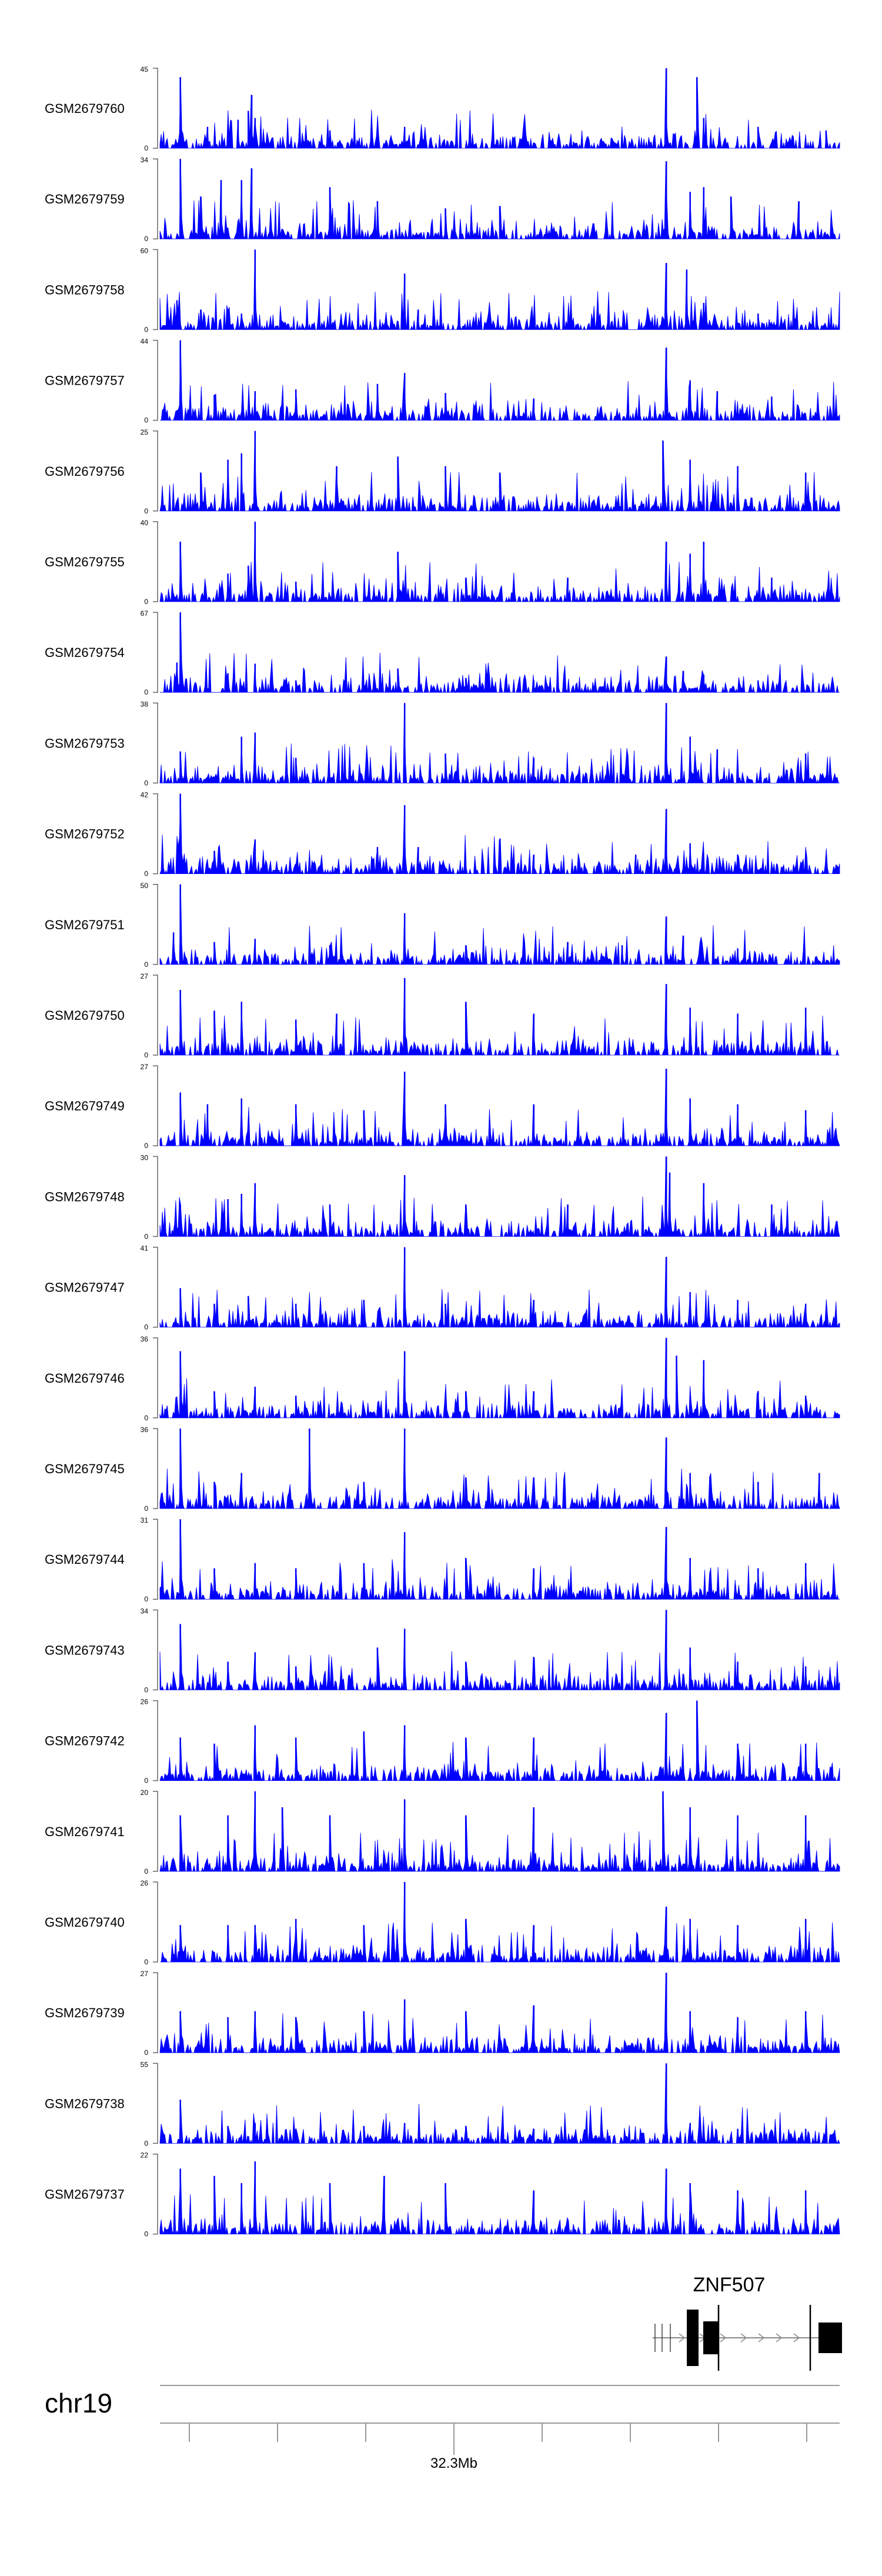  What do you see at coordinates (145, 1611) in the screenshot?
I see `y-max-label: 34` at bounding box center [145, 1611].